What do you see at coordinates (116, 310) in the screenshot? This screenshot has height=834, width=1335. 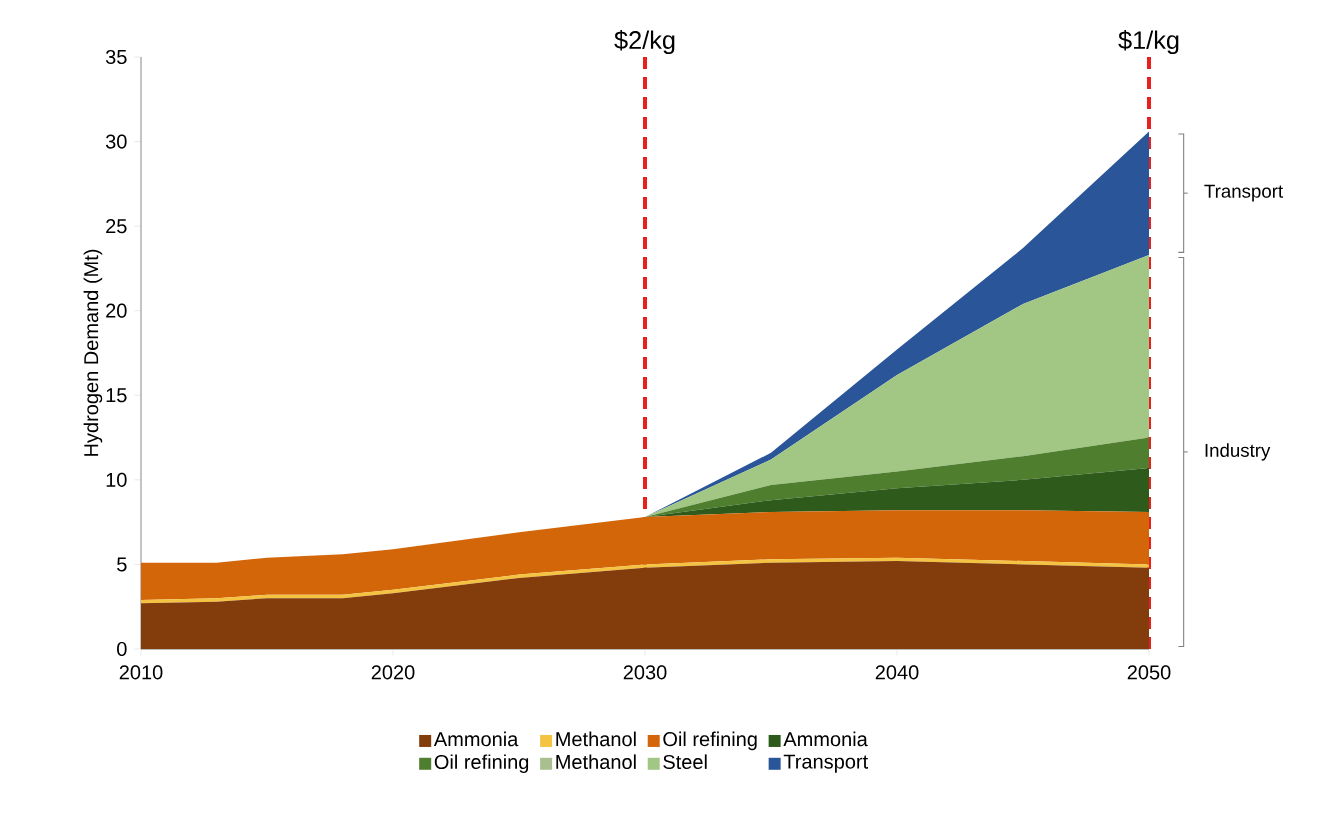 I see `y-tick-label: 20` at bounding box center [116, 310].